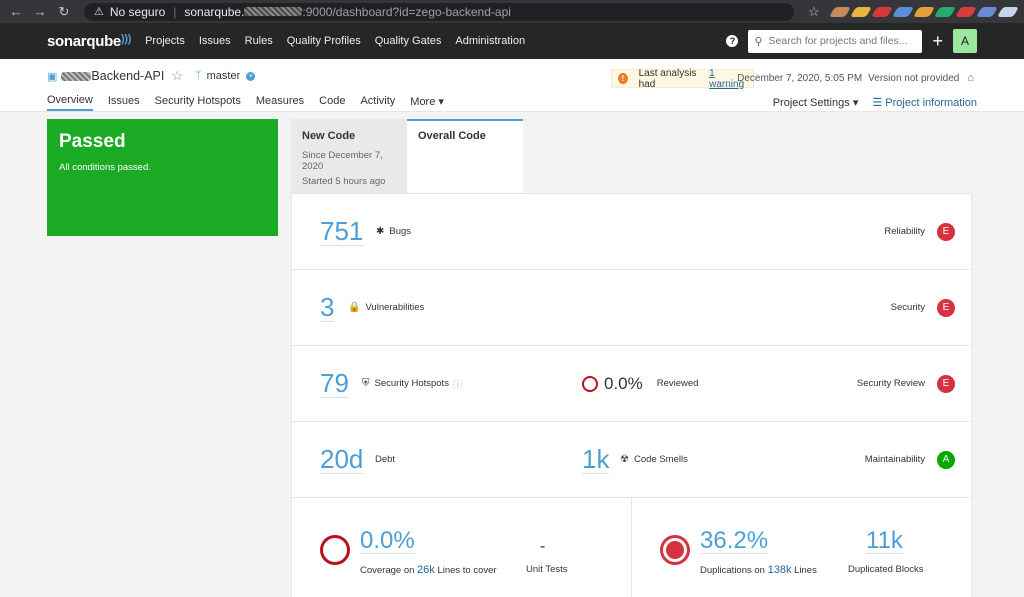 This screenshot has width=1024, height=597. Describe the element at coordinates (342, 459) in the screenshot. I see `debt-value: 20d` at that location.